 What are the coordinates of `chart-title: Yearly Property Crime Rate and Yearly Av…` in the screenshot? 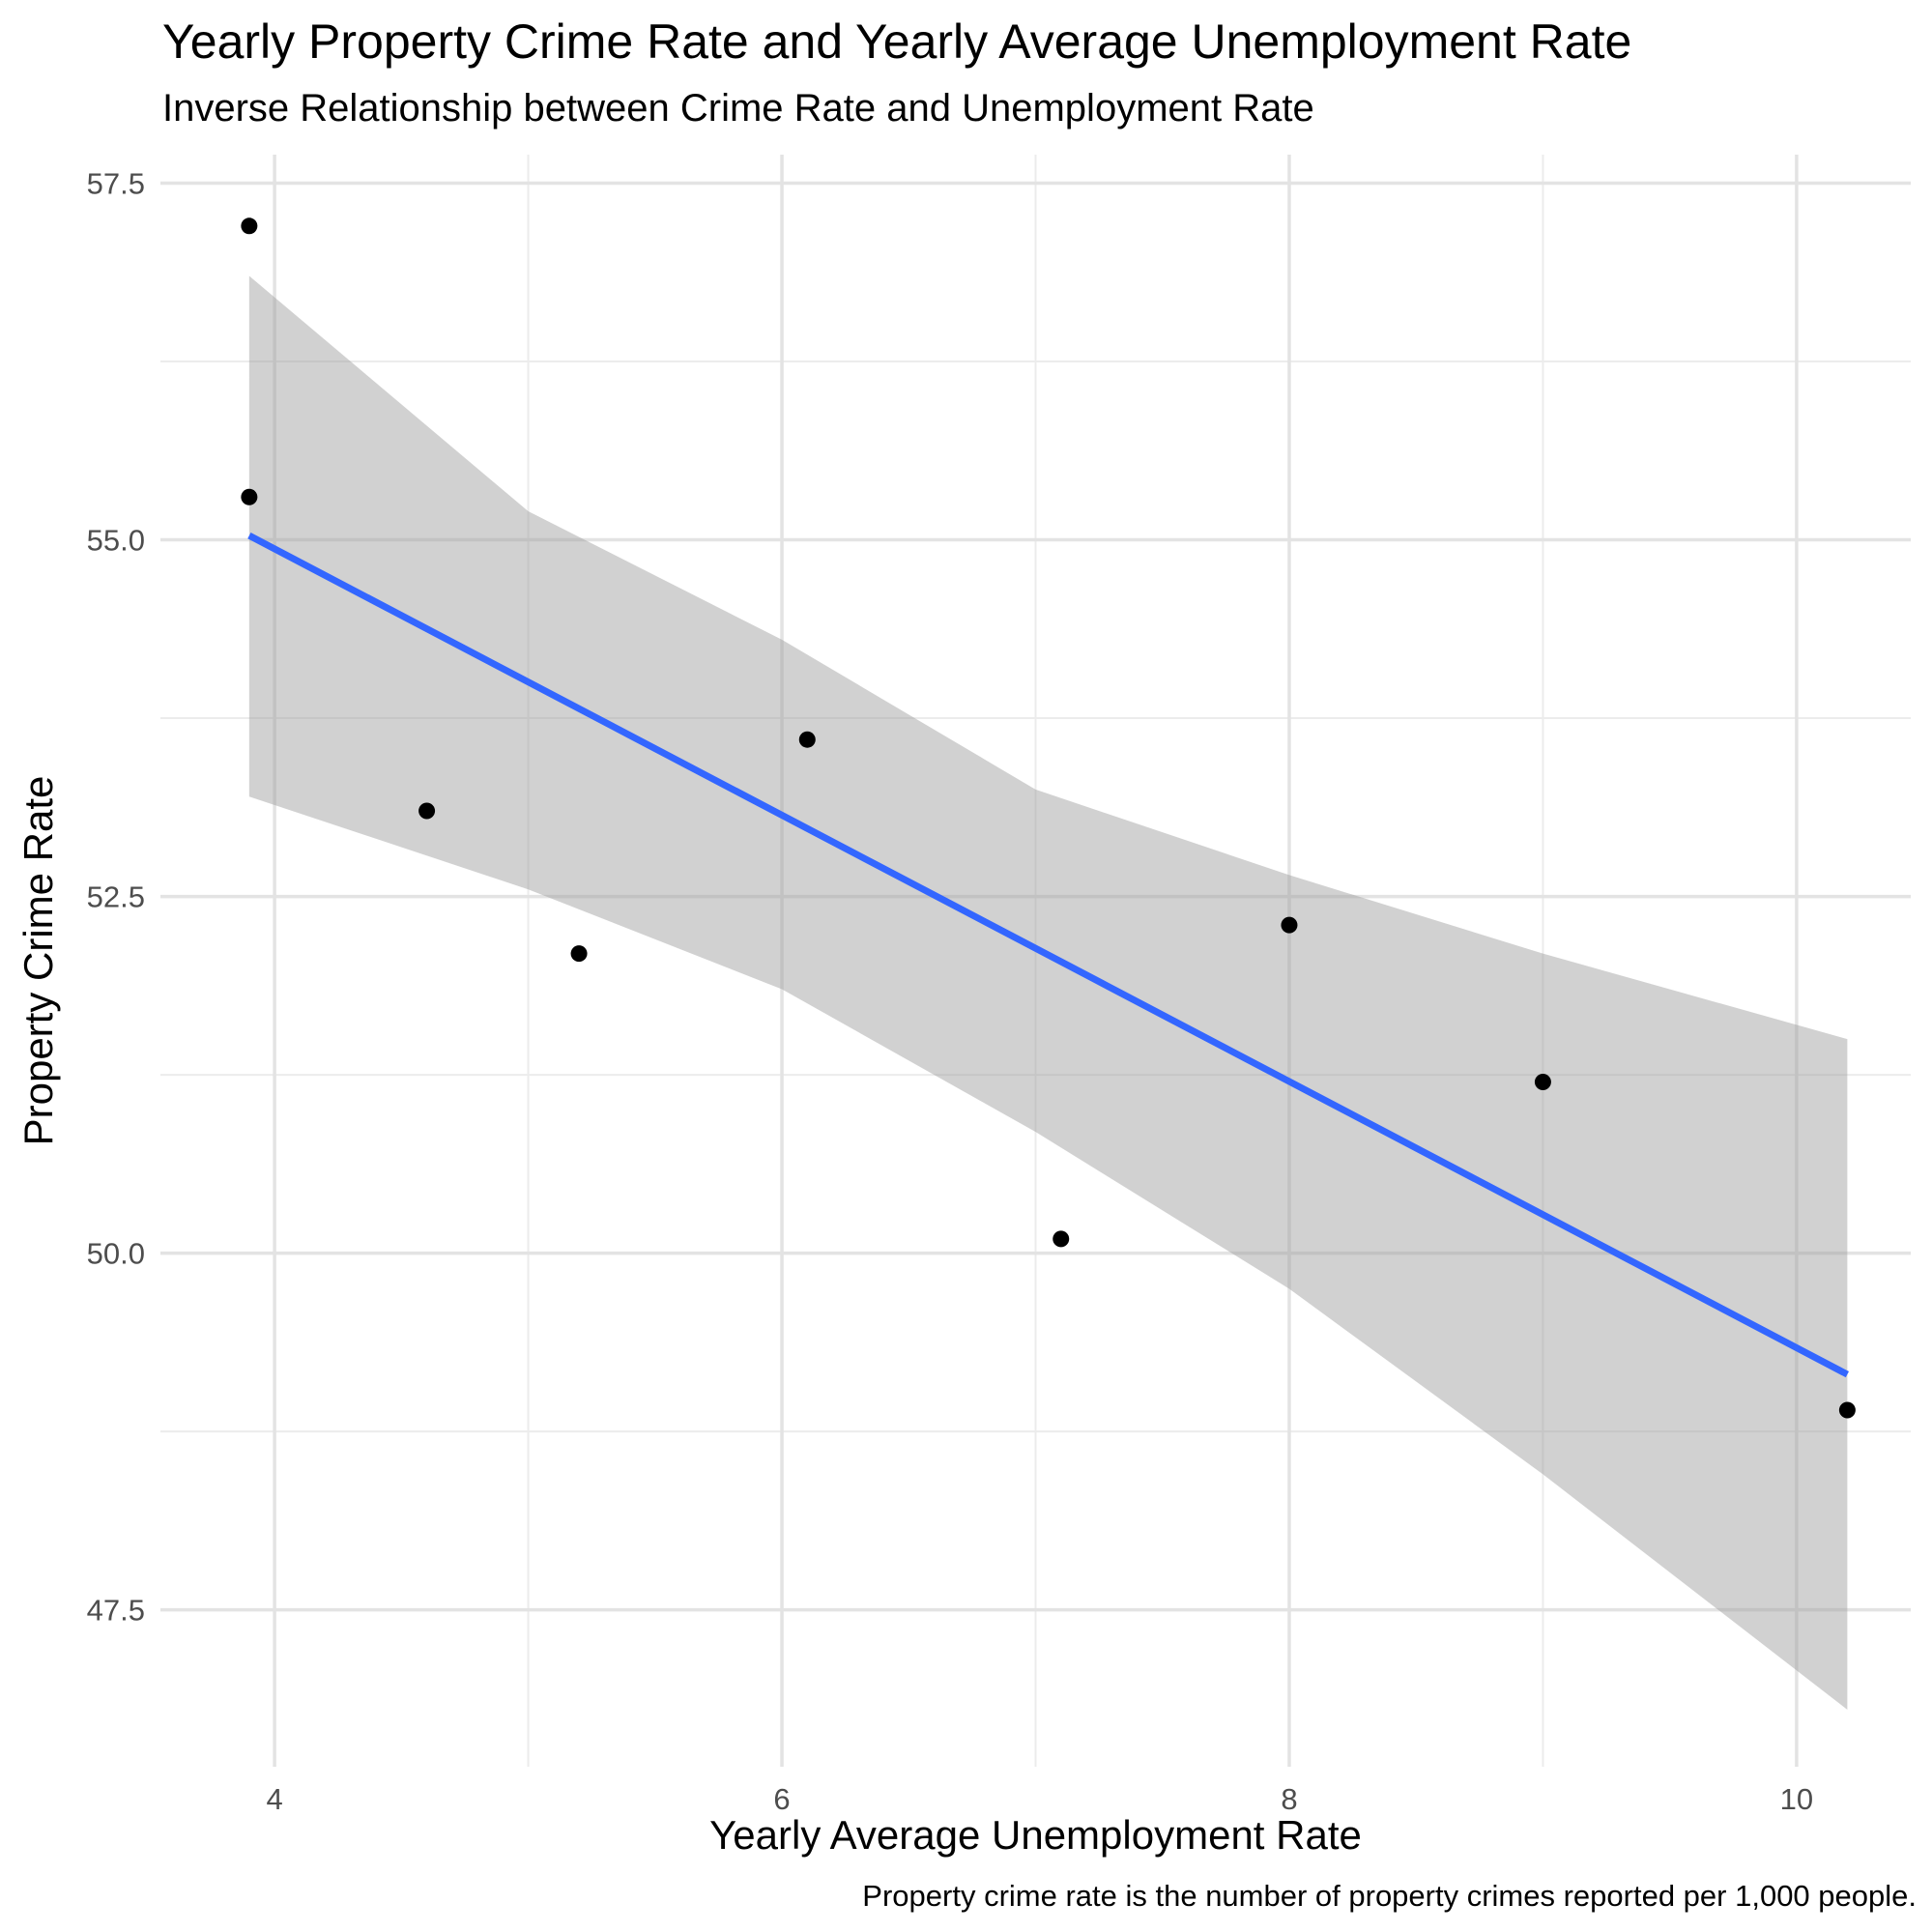 It's located at (897, 41).